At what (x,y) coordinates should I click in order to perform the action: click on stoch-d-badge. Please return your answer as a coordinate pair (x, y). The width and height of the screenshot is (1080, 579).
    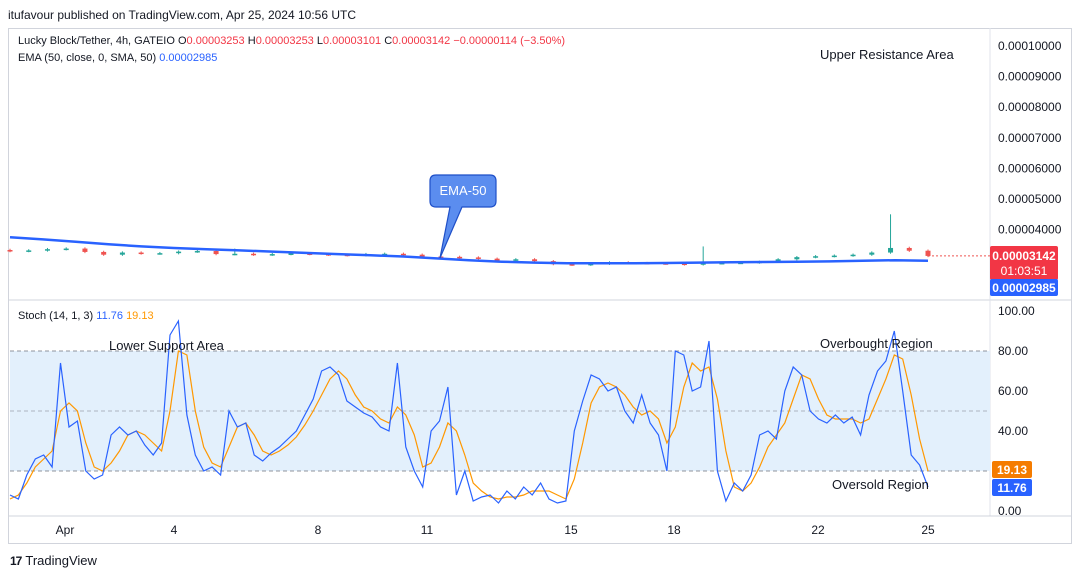
    Looking at the image, I should click on (1012, 469).